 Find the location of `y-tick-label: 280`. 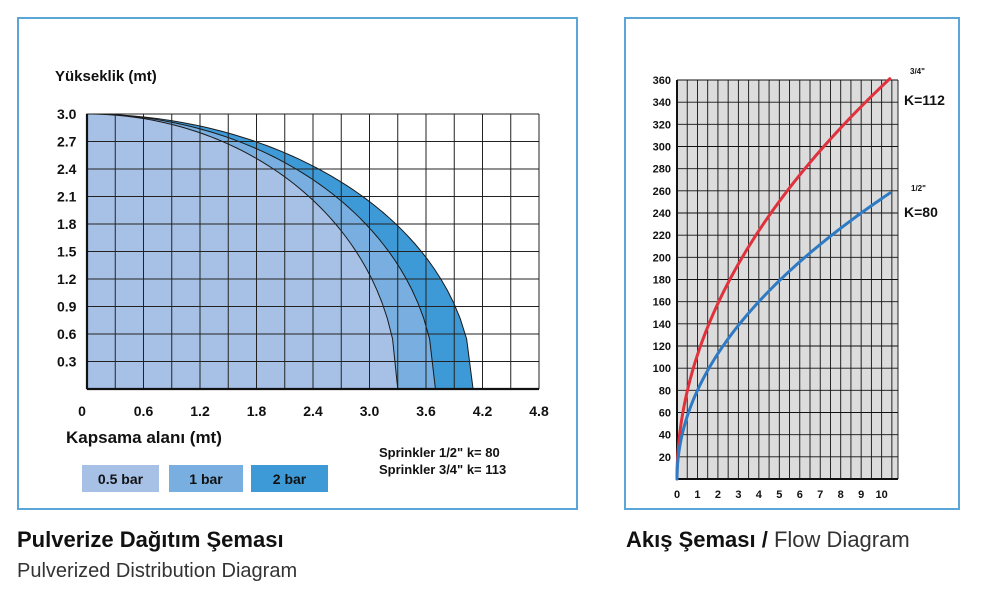

y-tick-label: 280 is located at coordinates (662, 170).